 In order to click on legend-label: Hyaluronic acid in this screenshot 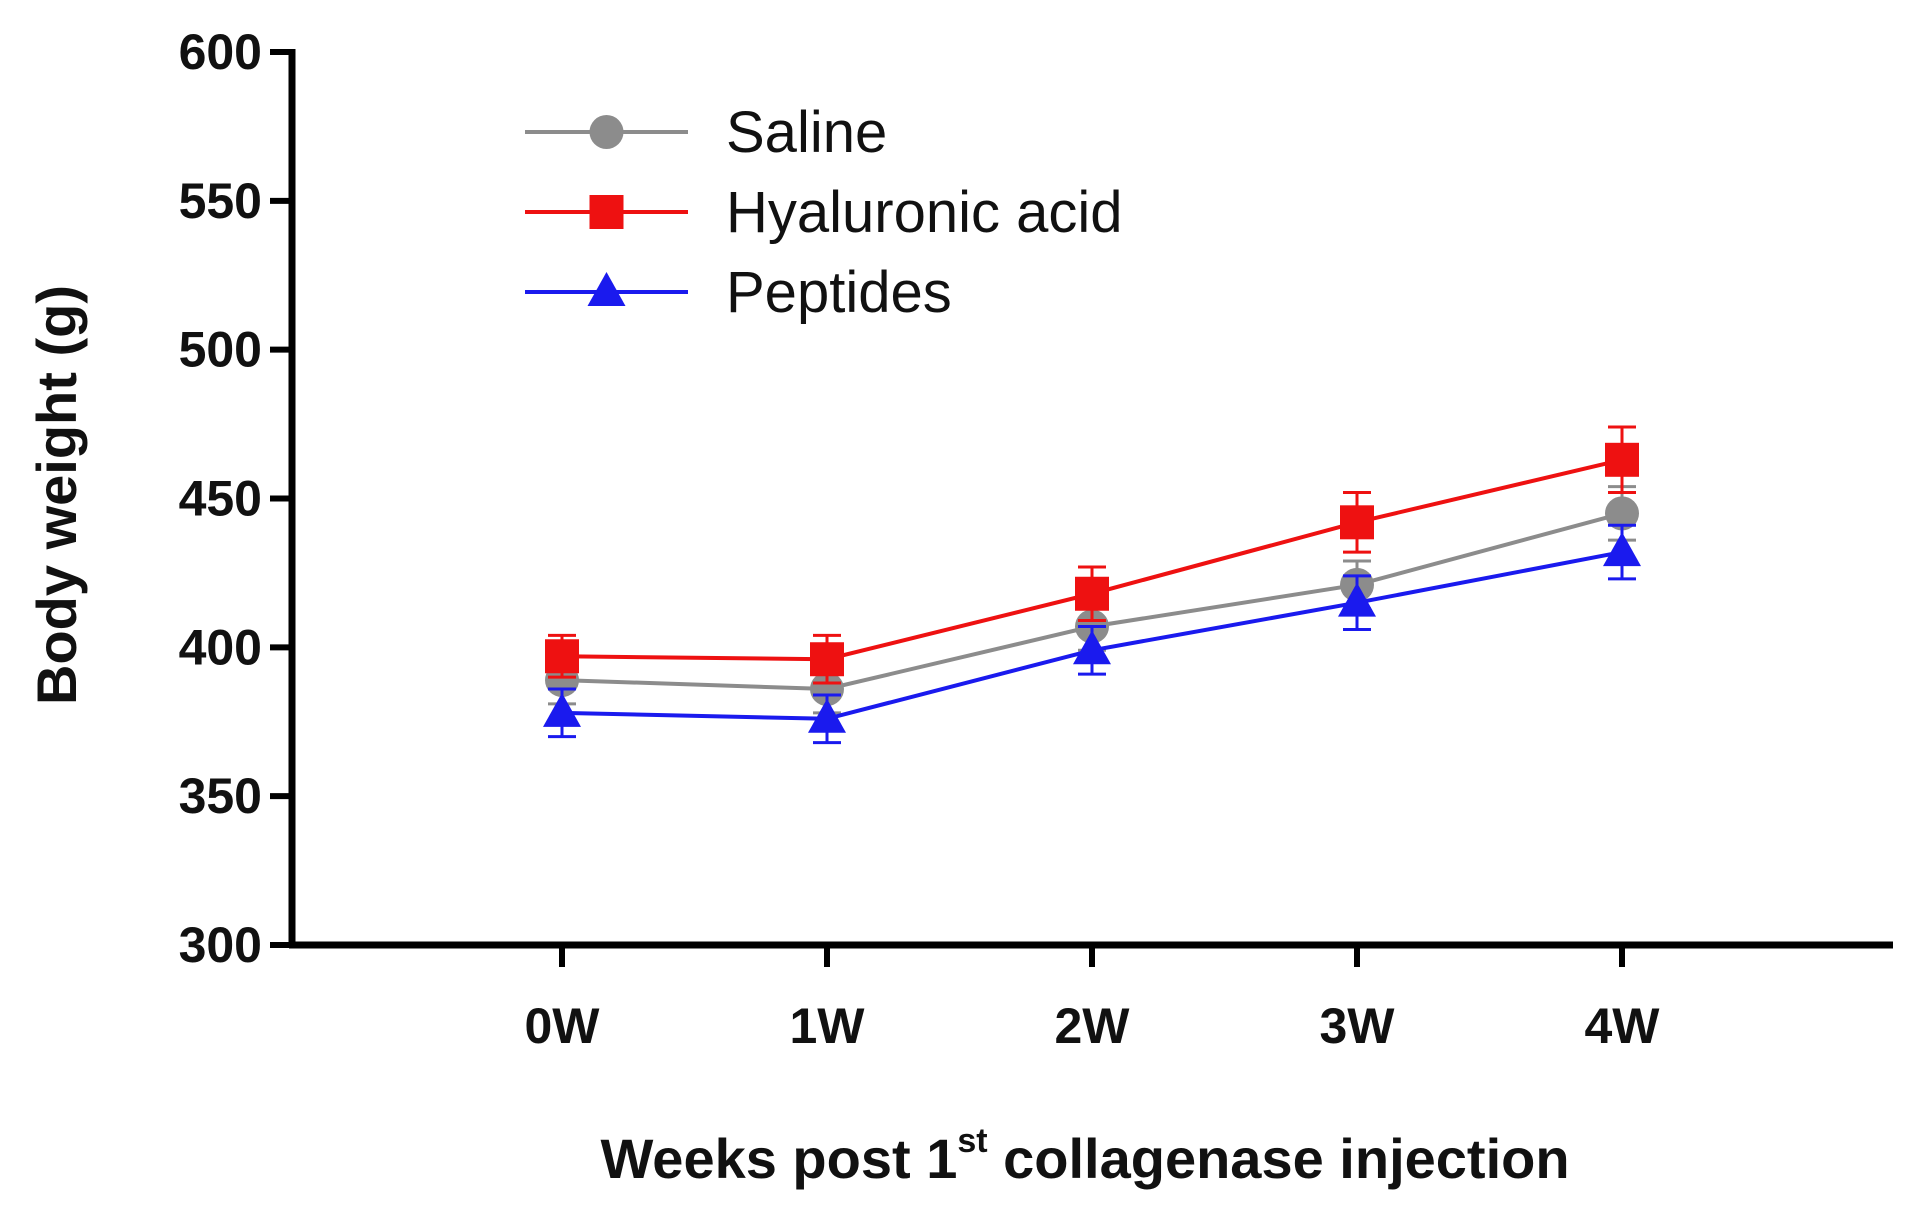, I will do `click(924, 212)`.